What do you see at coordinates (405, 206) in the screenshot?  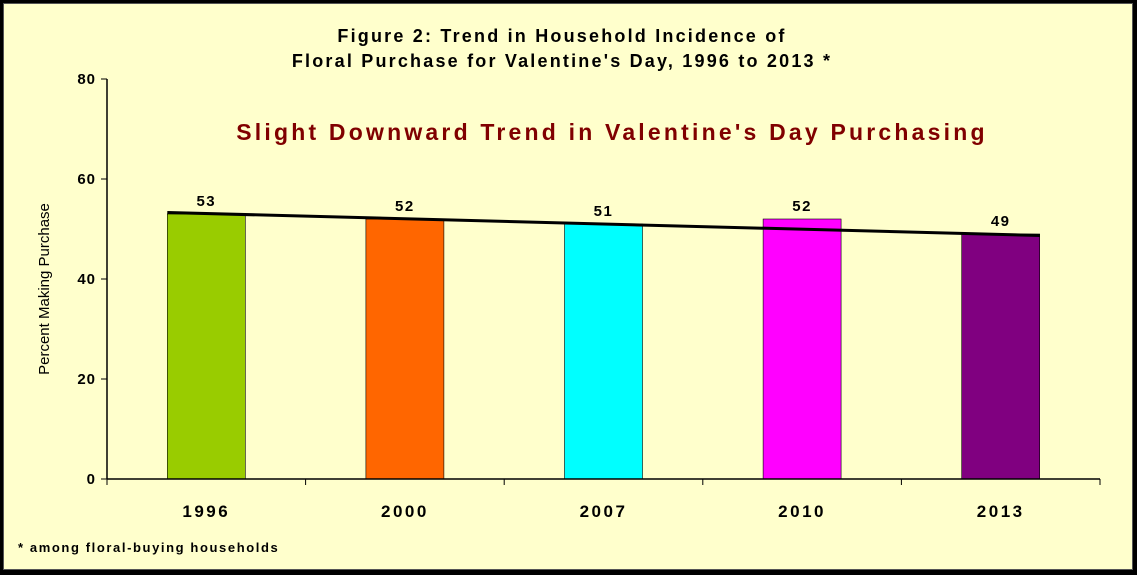 I see `data-label-2000: 52` at bounding box center [405, 206].